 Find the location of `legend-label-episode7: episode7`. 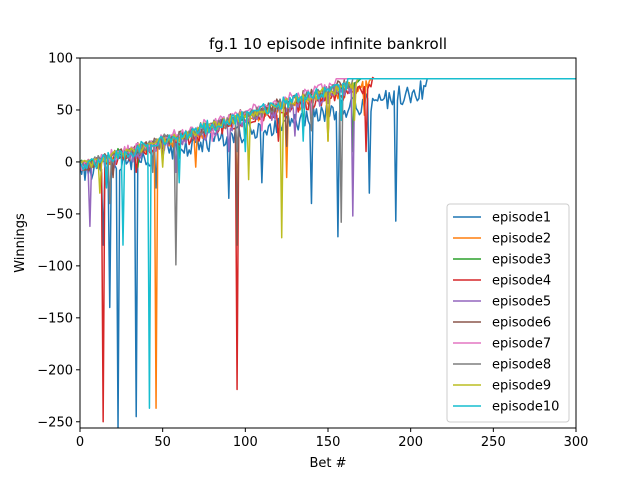

legend-label-episode7: episode7 is located at coordinates (521, 344).